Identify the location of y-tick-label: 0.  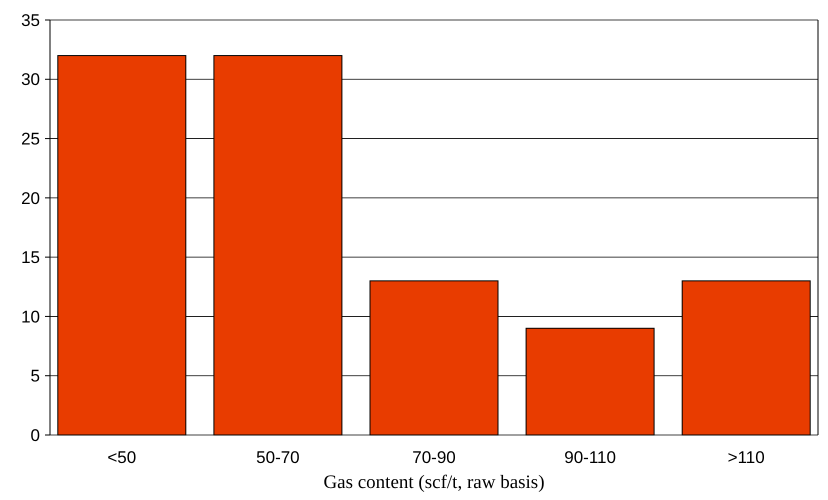
(35, 435).